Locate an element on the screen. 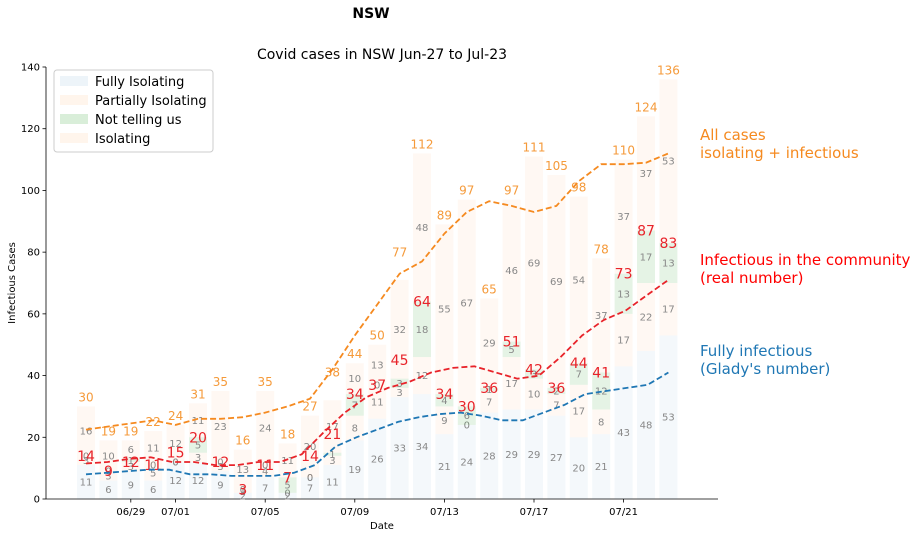 This screenshot has width=918, height=537. y-tick-label-1: 20 is located at coordinates (33, 438).